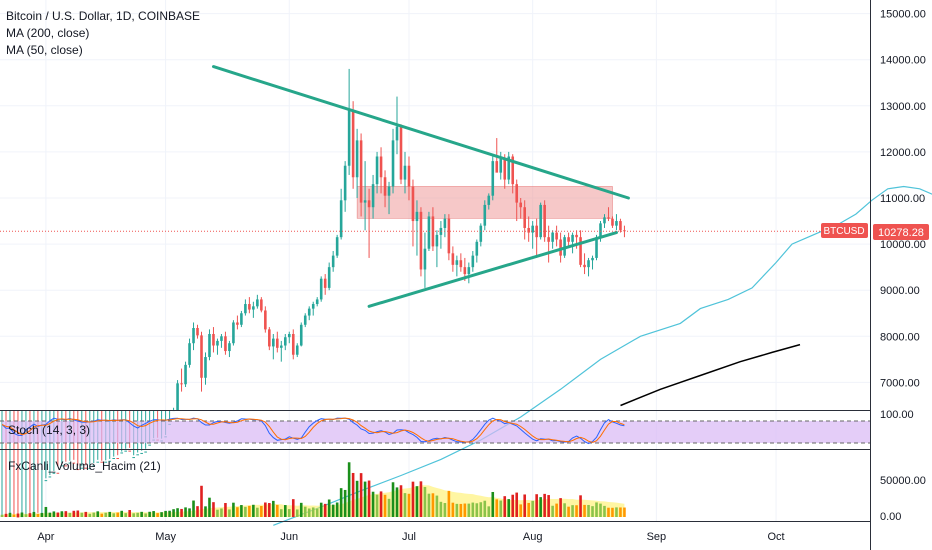 The image size is (932, 550). I want to click on indicator-ma50: MA (50, close), so click(44, 50).